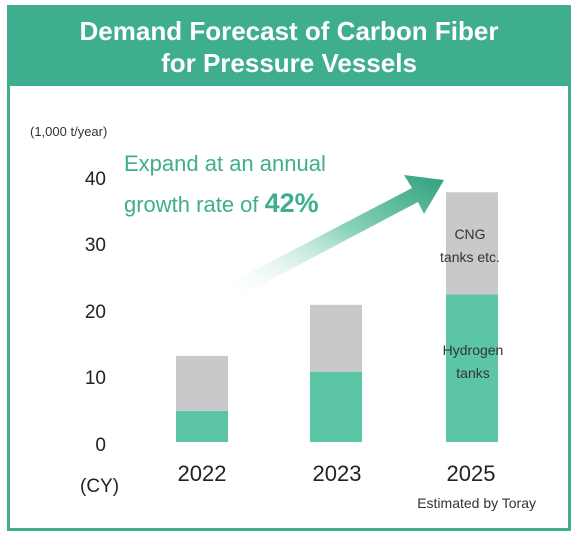  I want to click on growth-annotation-line-1: Expand at an annual, so click(225, 163).